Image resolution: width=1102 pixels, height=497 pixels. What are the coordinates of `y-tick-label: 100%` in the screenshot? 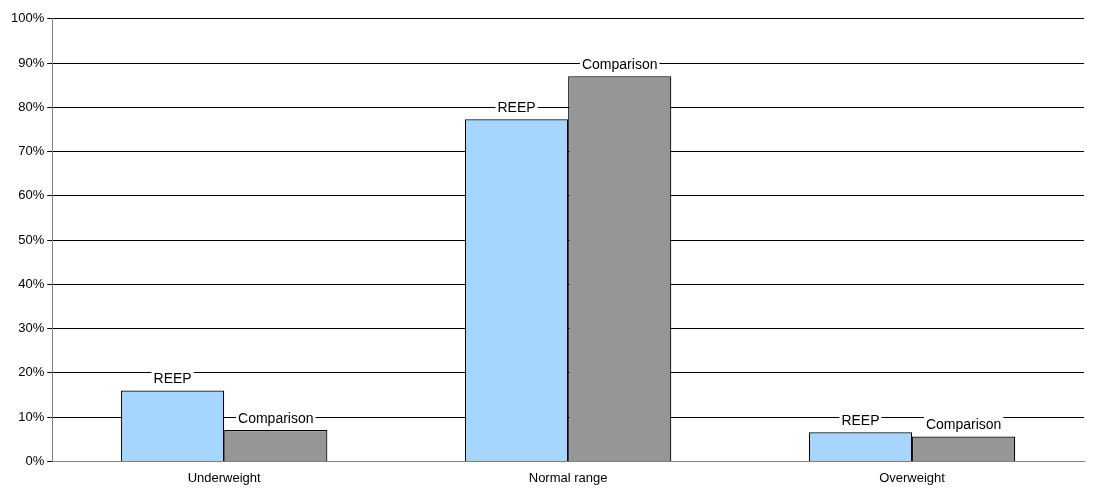 It's located at (28, 18).